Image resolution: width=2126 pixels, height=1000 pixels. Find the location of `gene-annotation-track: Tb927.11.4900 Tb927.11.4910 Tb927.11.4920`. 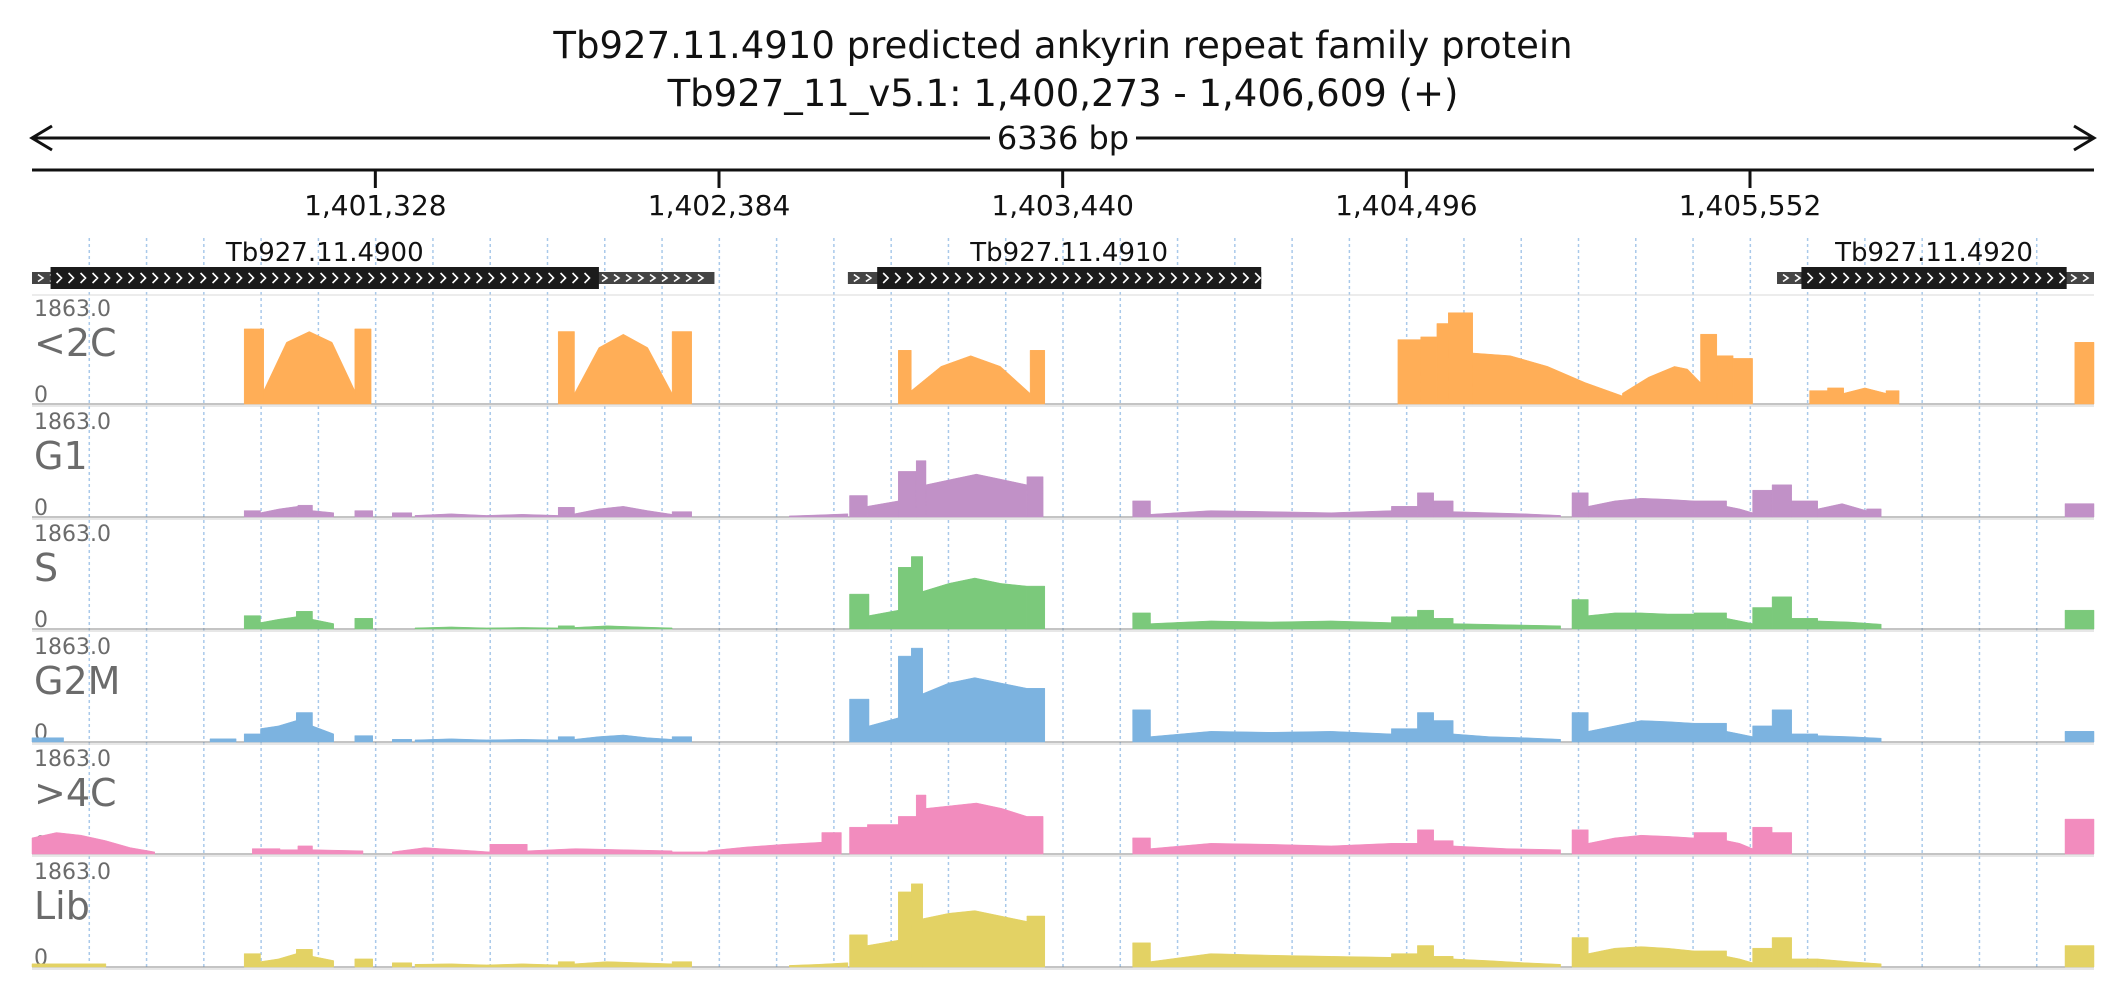

gene-annotation-track: Tb927.11.4900 Tb927.11.4910 Tb927.11.4920 is located at coordinates (1063, 267).